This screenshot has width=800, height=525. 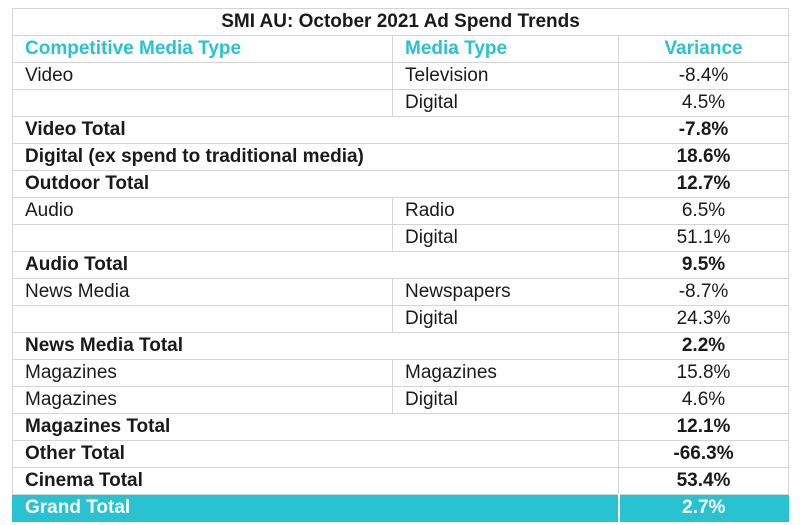 I want to click on total-label-cell: Digital (ex spend to traditional media), so click(x=315, y=157).